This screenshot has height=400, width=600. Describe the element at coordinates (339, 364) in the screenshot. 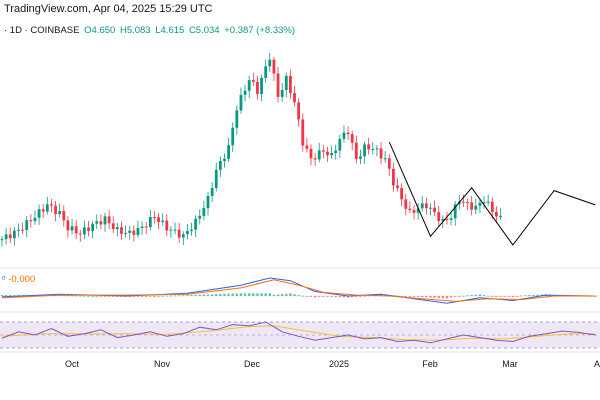

I see `x-label-2025: 2025` at that location.